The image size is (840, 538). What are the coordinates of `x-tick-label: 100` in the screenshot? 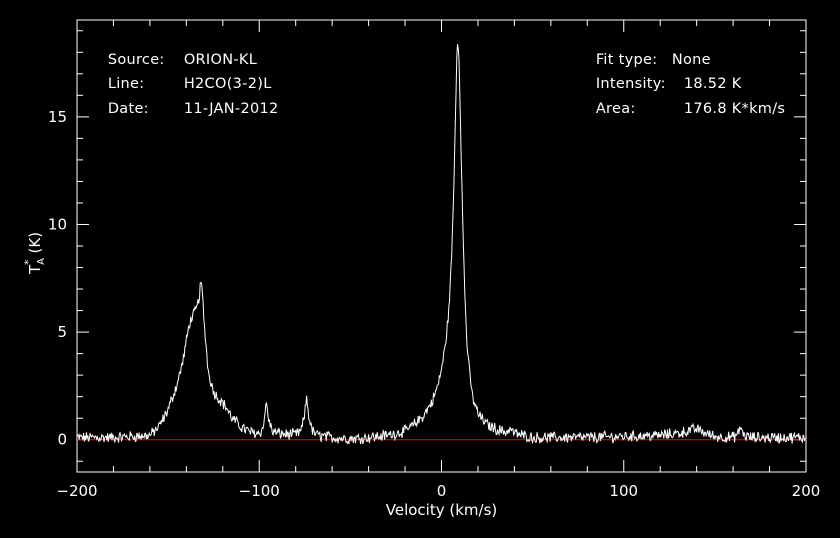 It's located at (623, 491).